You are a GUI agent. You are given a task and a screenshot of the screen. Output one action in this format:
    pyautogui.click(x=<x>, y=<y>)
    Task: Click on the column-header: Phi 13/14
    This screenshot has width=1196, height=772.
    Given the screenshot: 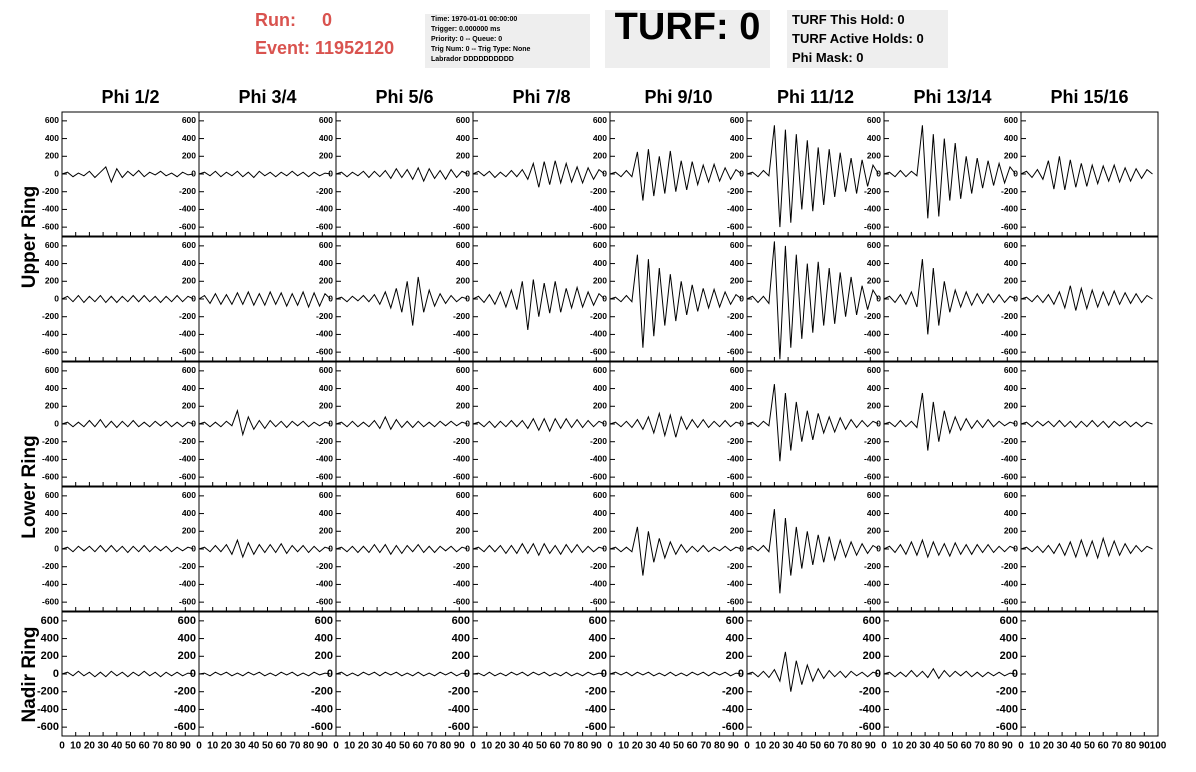 What is the action you would take?
    pyautogui.click(x=952, y=97)
    